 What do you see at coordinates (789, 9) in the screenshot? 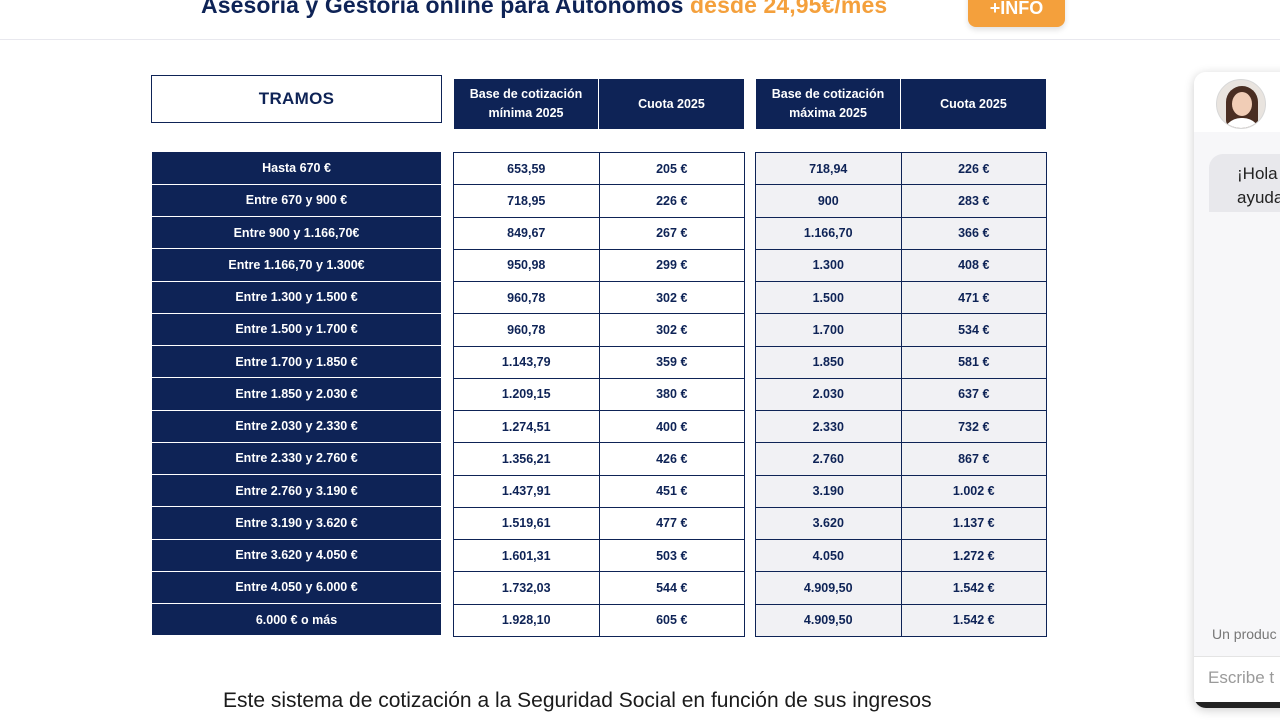
I see `banner-price: desde 24,95€/mes` at bounding box center [789, 9].